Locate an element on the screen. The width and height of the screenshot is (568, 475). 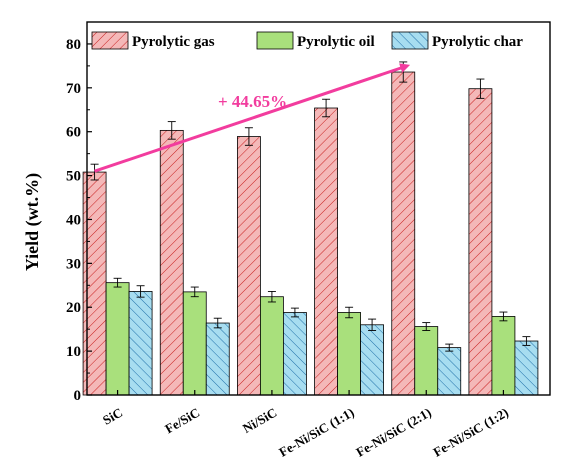
x-tick-label: SiC is located at coordinates (112, 416).